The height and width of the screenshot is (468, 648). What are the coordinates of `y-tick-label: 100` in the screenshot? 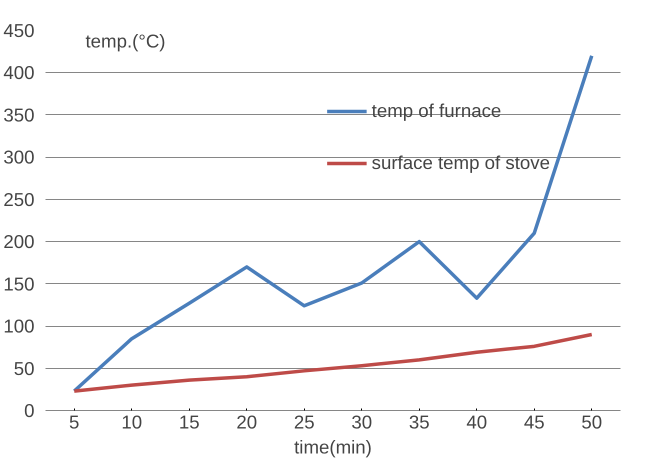 It's located at (19, 326).